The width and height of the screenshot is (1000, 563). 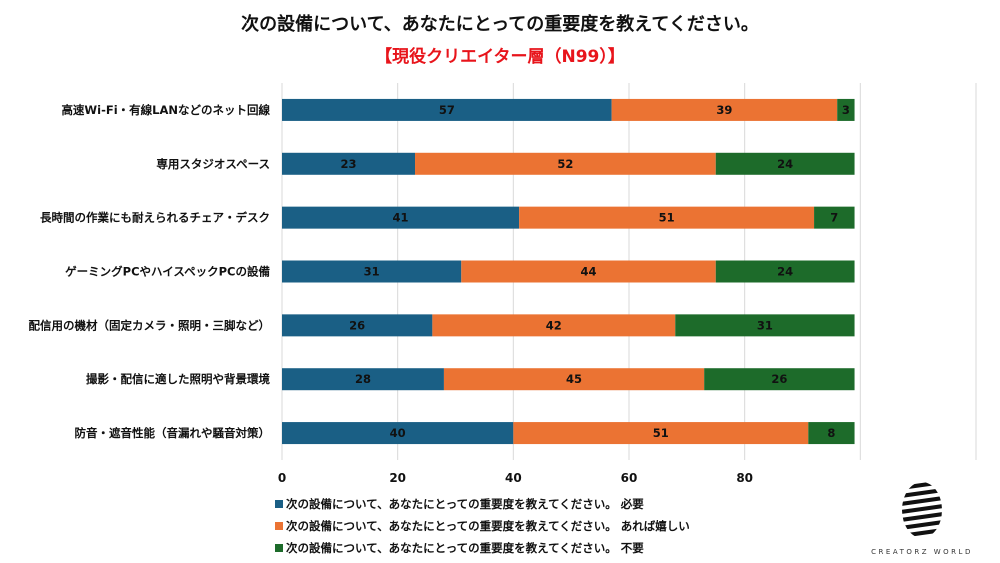 I want to click on category-label: ゲーミングPCやハイスペックPCの設備, so click(x=167, y=272).